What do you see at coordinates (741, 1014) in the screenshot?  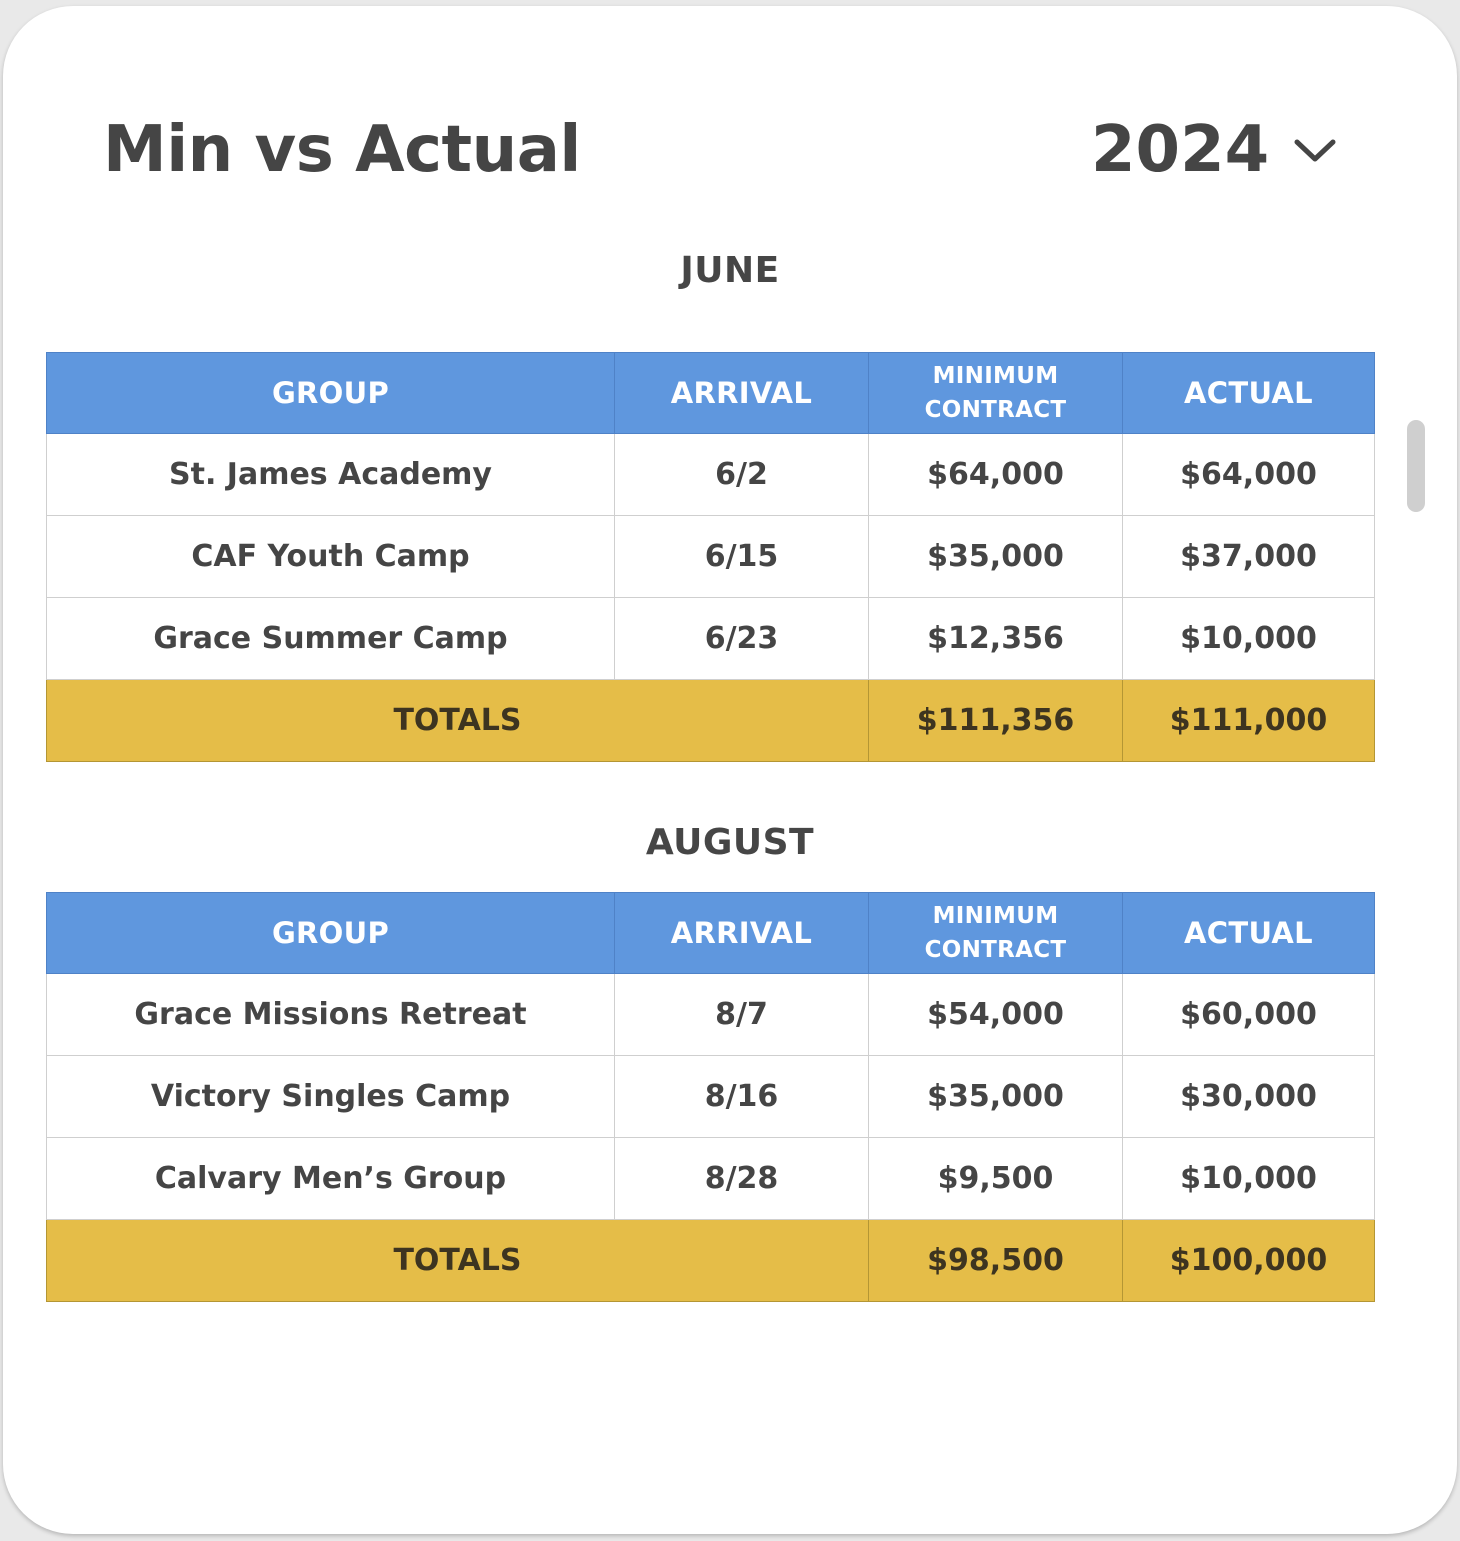 I see `cell-arrival: 8/7` at bounding box center [741, 1014].